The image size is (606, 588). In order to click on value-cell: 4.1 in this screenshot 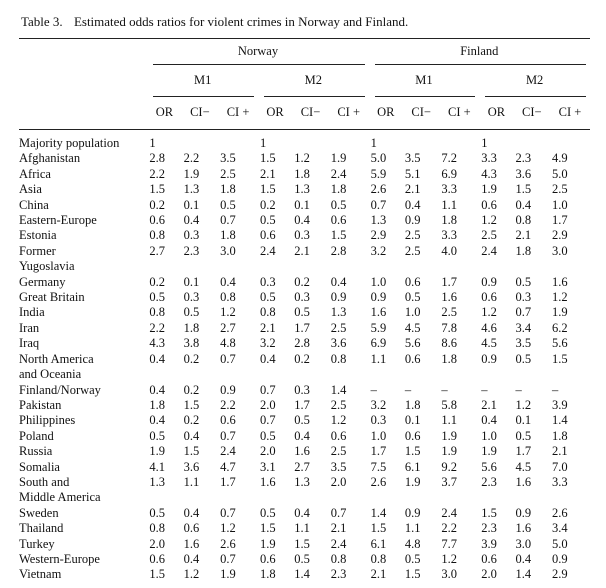, I will do `click(157, 466)`.